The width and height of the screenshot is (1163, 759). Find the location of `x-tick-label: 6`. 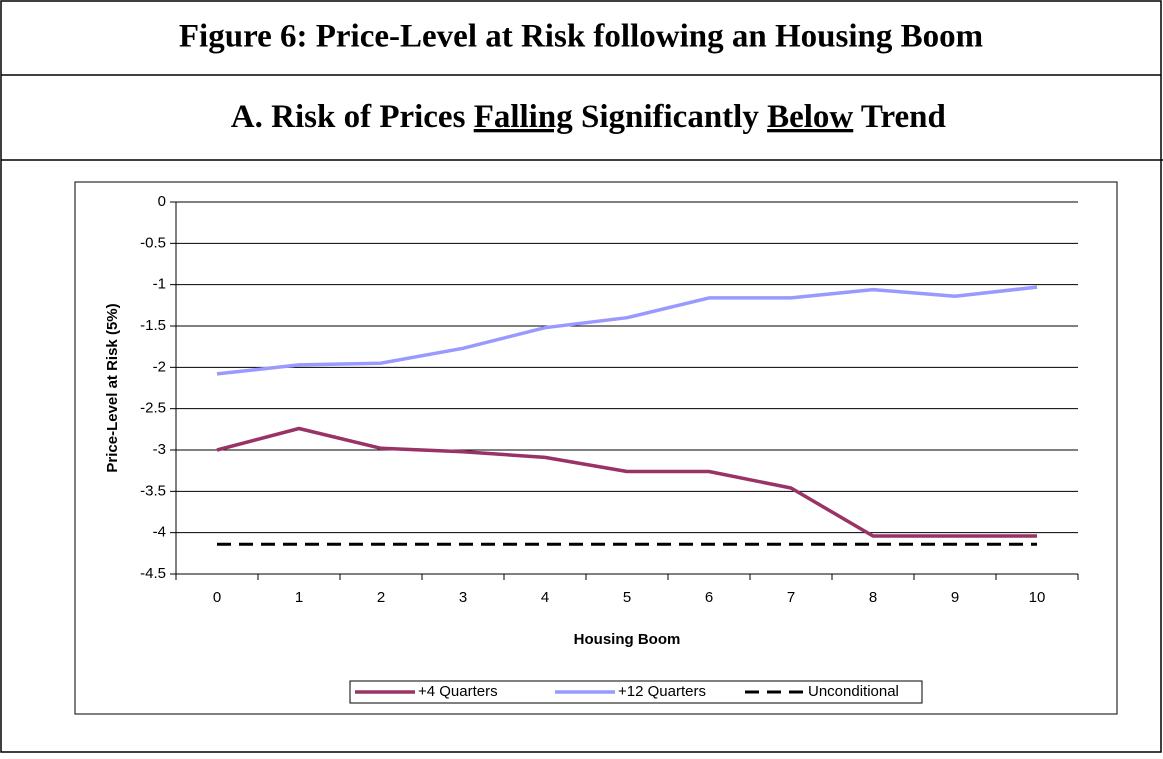

x-tick-label: 6 is located at coordinates (709, 597).